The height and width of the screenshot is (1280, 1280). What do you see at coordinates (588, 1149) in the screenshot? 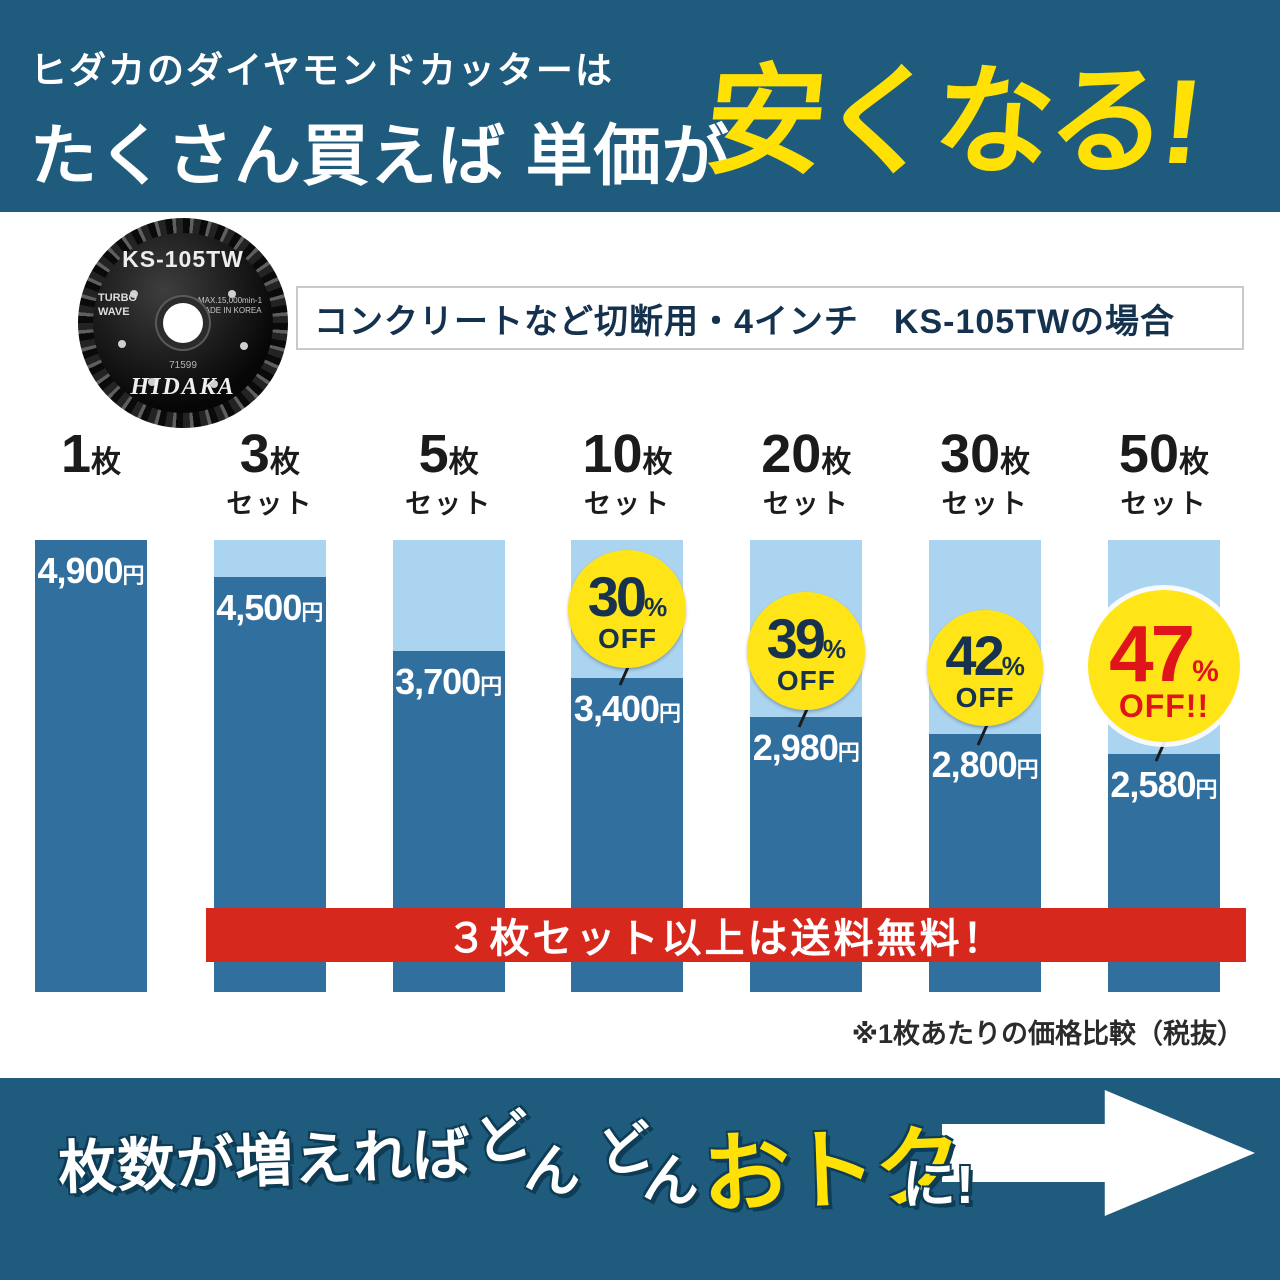
I see `footer-script-text: ど ん ど ん` at bounding box center [588, 1149].